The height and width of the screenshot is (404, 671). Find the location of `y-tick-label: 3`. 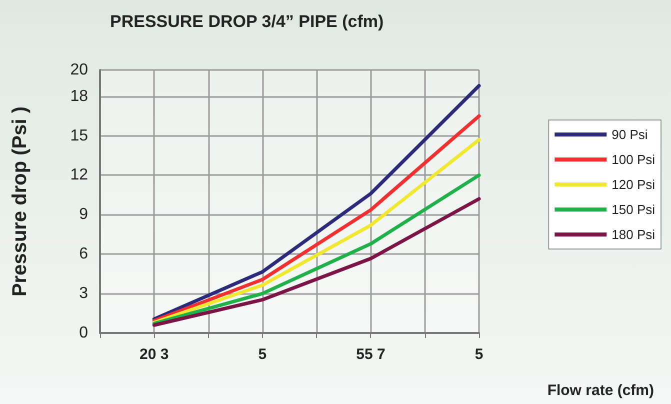

y-tick-label: 3 is located at coordinates (83, 293).